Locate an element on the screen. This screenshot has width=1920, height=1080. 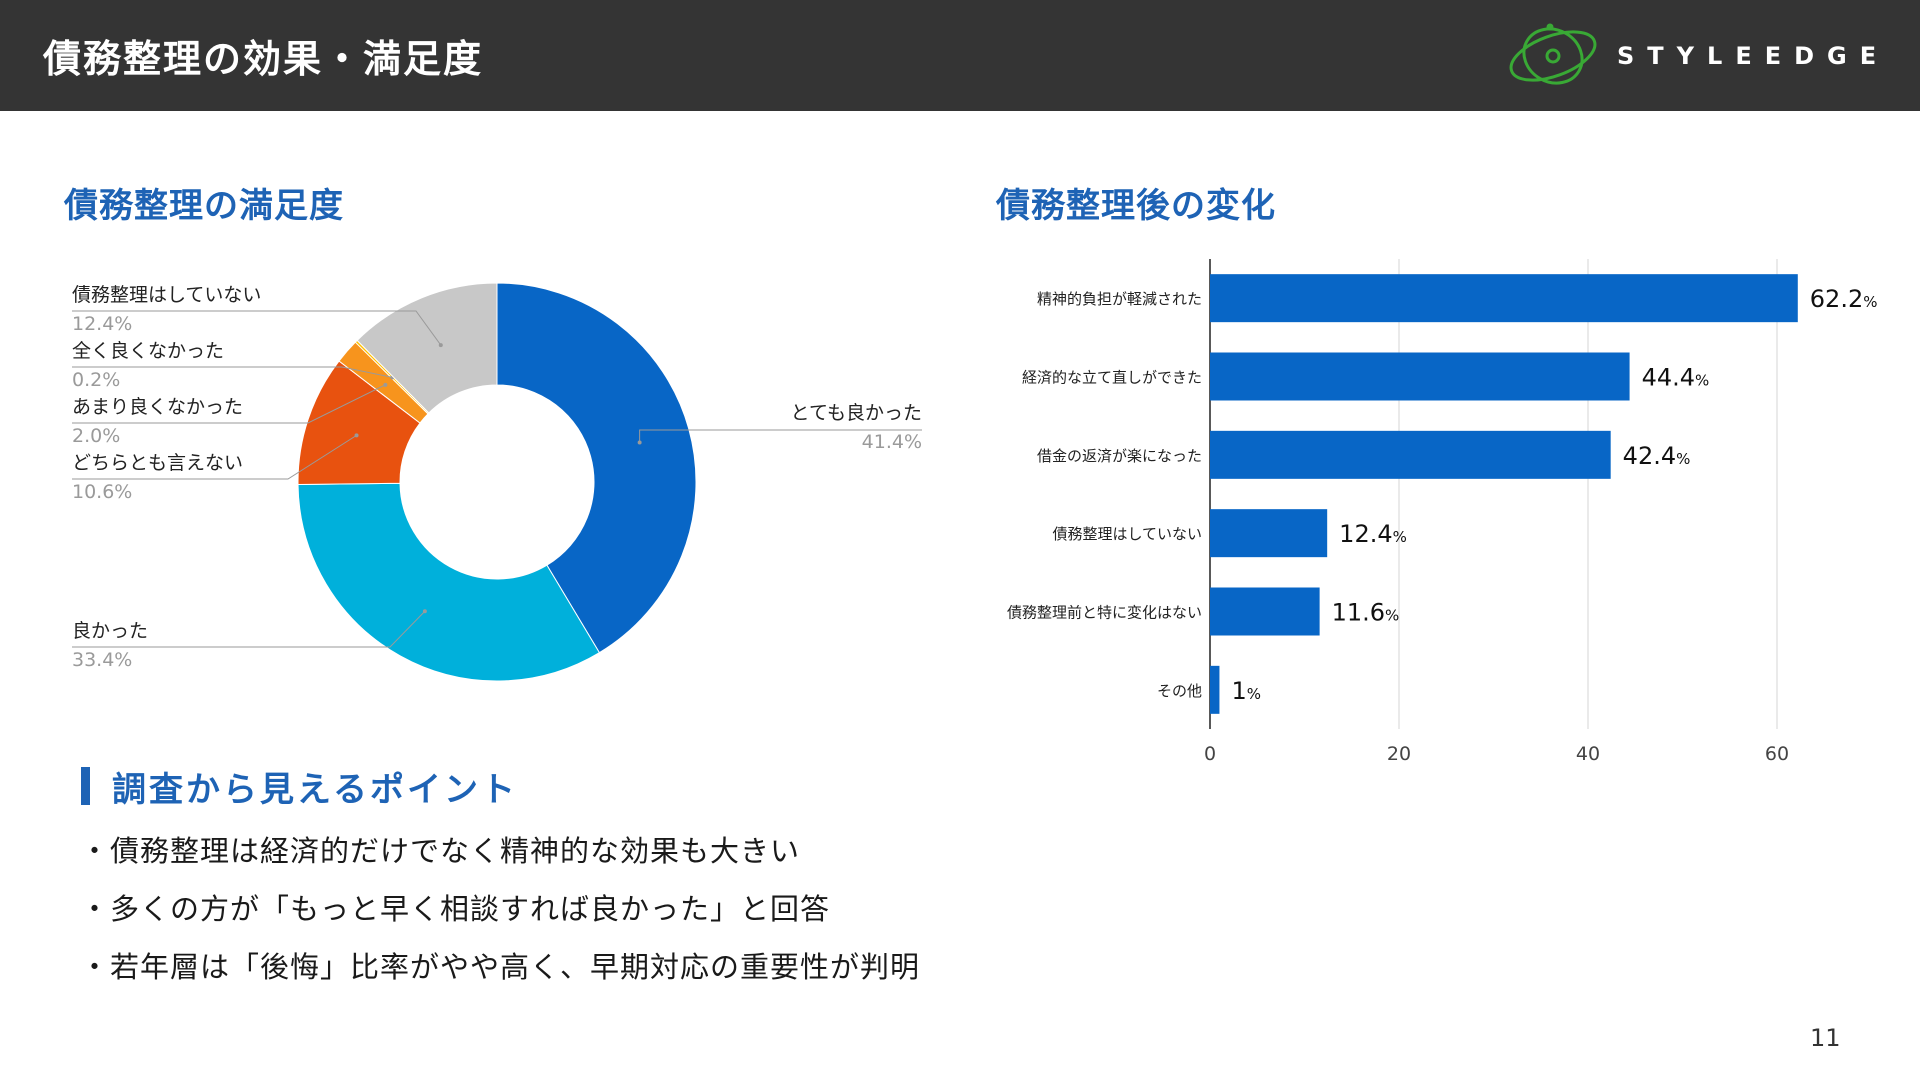
donut-value-label: 10.6% is located at coordinates (102, 492).